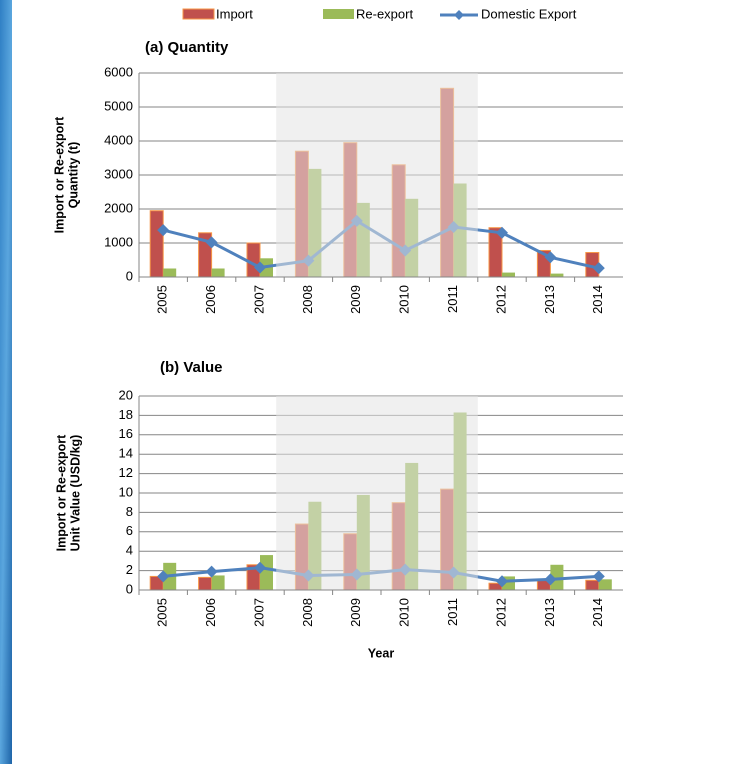  What do you see at coordinates (118, 71) in the screenshot?
I see `y-tick-label: 6000` at bounding box center [118, 71].